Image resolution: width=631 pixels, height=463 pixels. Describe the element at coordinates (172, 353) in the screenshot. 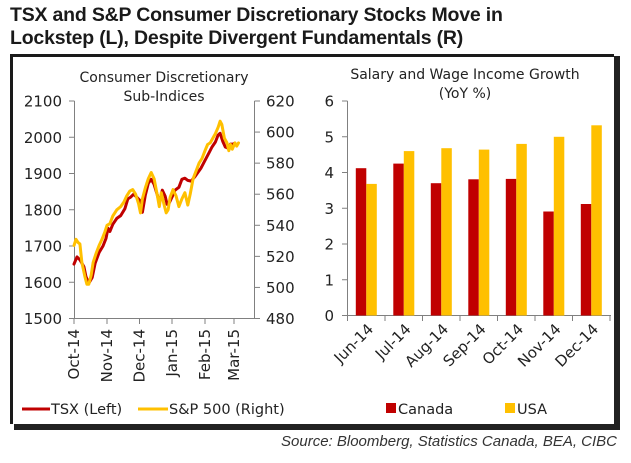

I see `line-chart-x-tick-label: Jan-15` at that location.